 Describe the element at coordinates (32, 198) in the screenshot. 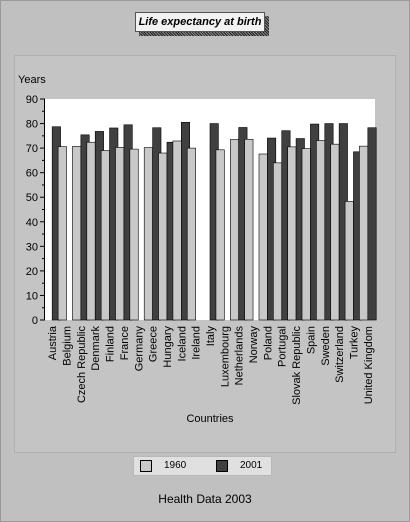

I see `y-tick-label: 50` at that location.